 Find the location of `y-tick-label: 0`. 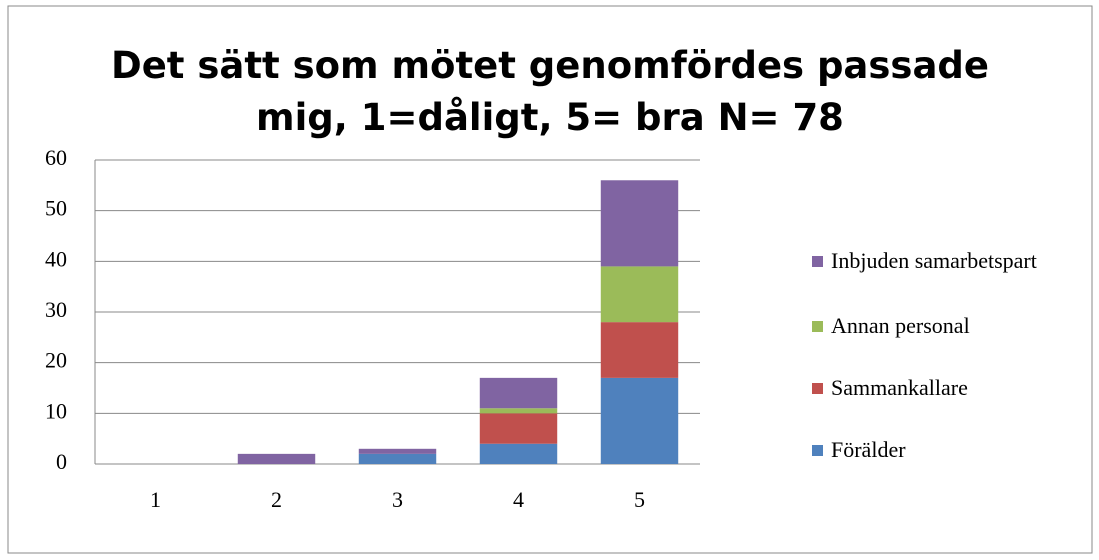

y-tick-label: 0 is located at coordinates (61, 461).